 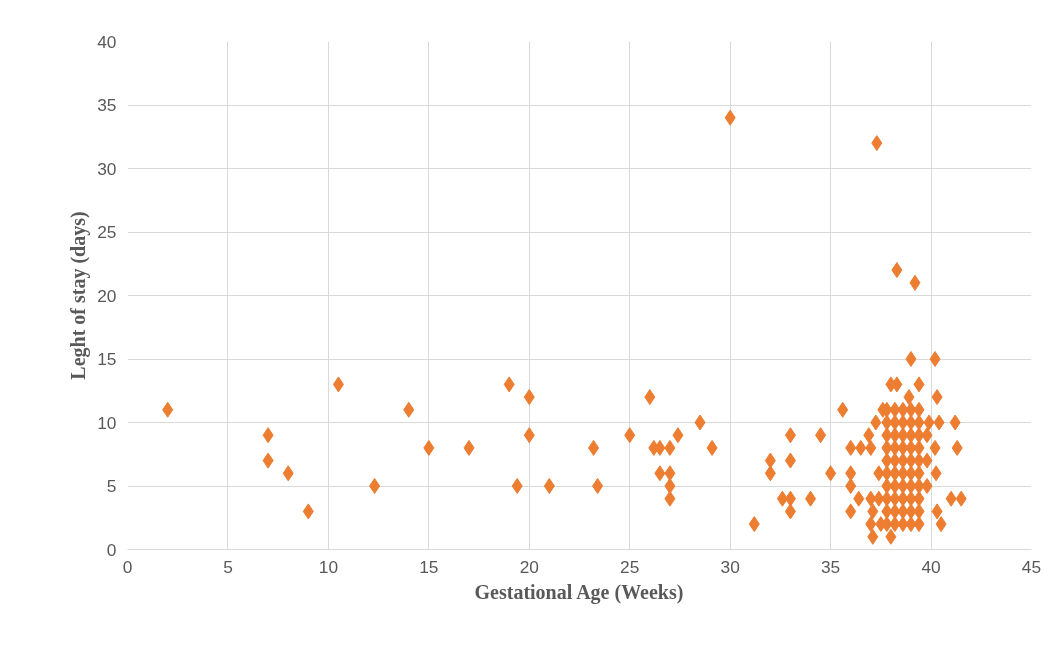 What do you see at coordinates (107, 422) in the screenshot?
I see `y-tick-label: 10` at bounding box center [107, 422].